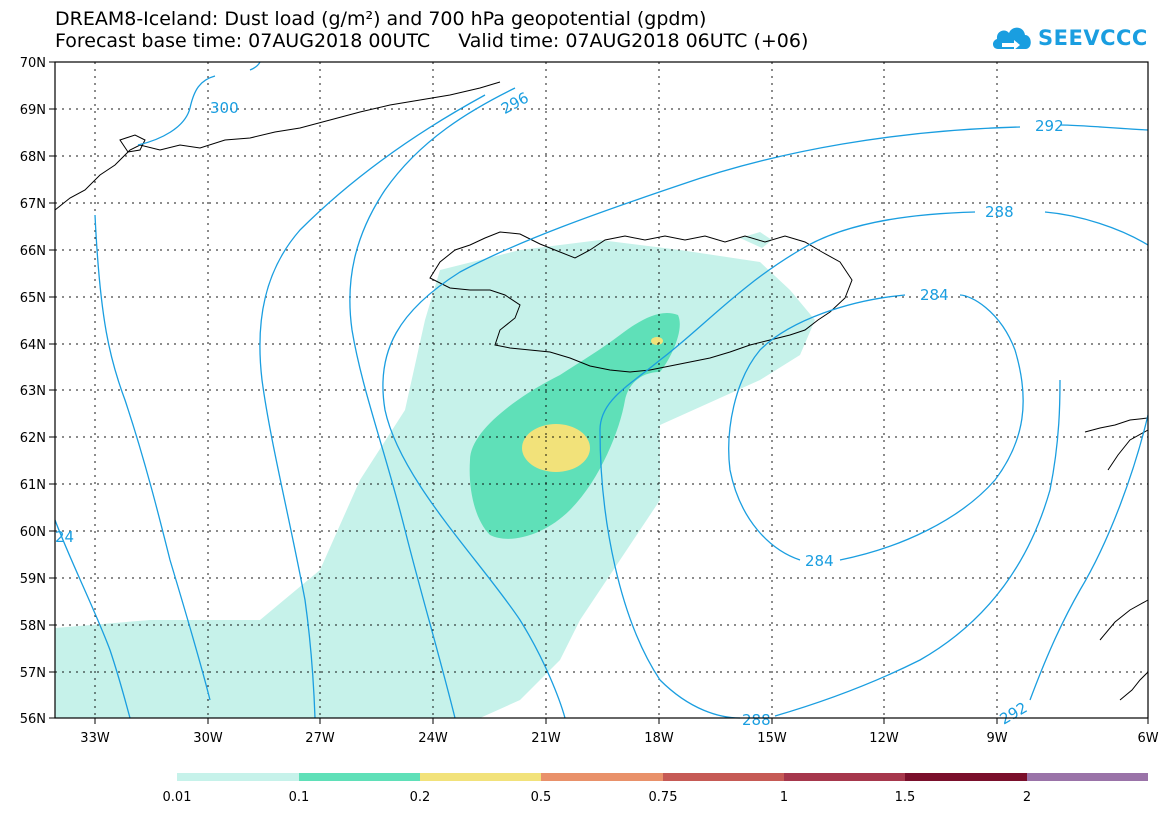 This screenshot has width=1175, height=815. I want to click on lon-label: 27W, so click(320, 738).